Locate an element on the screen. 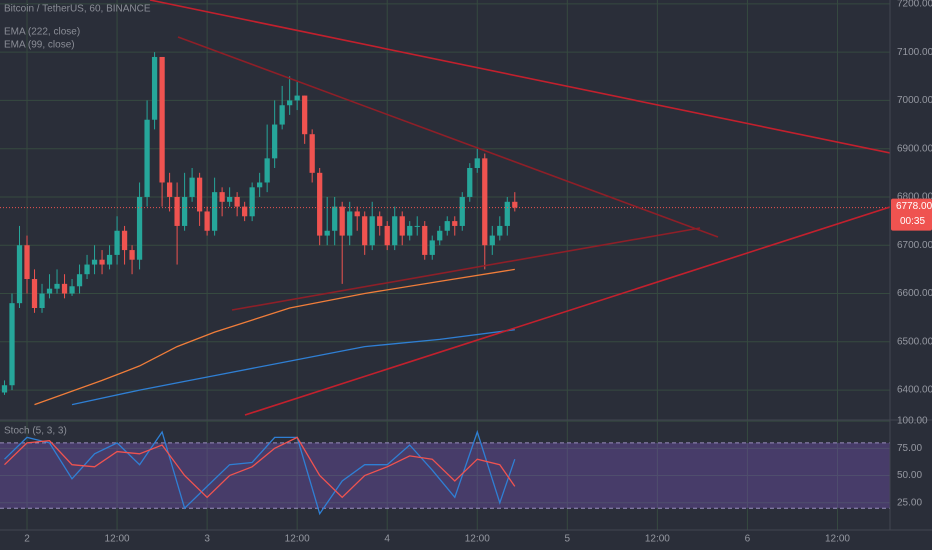 The image size is (932, 550). trend-line is located at coordinates (466, 269).